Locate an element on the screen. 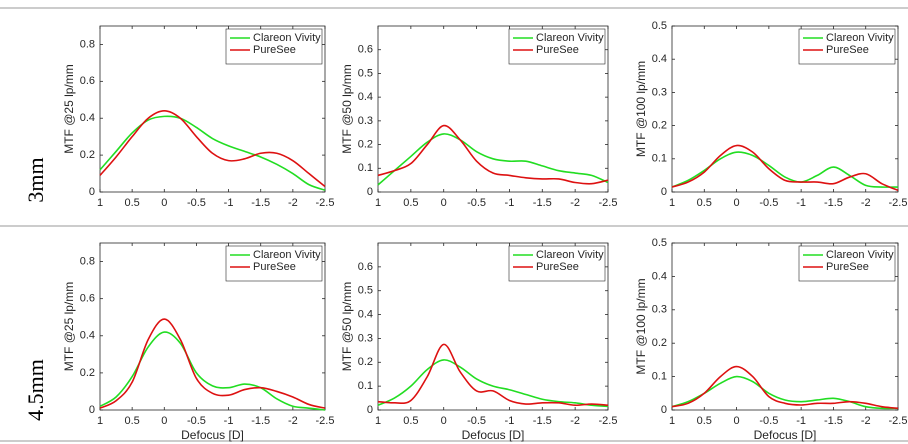 The width and height of the screenshot is (908, 444). x-axis-label: Defocus [D] is located at coordinates (493, 435).